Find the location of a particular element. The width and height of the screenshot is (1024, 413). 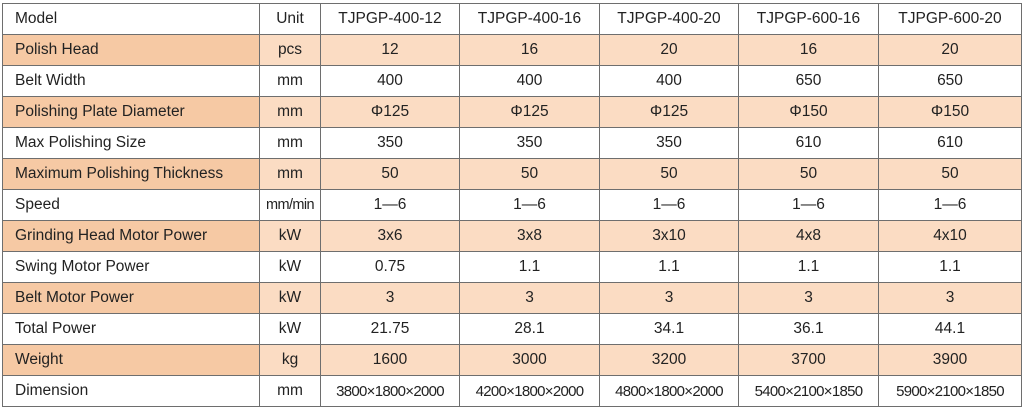

row-value: 4x10 is located at coordinates (950, 236).